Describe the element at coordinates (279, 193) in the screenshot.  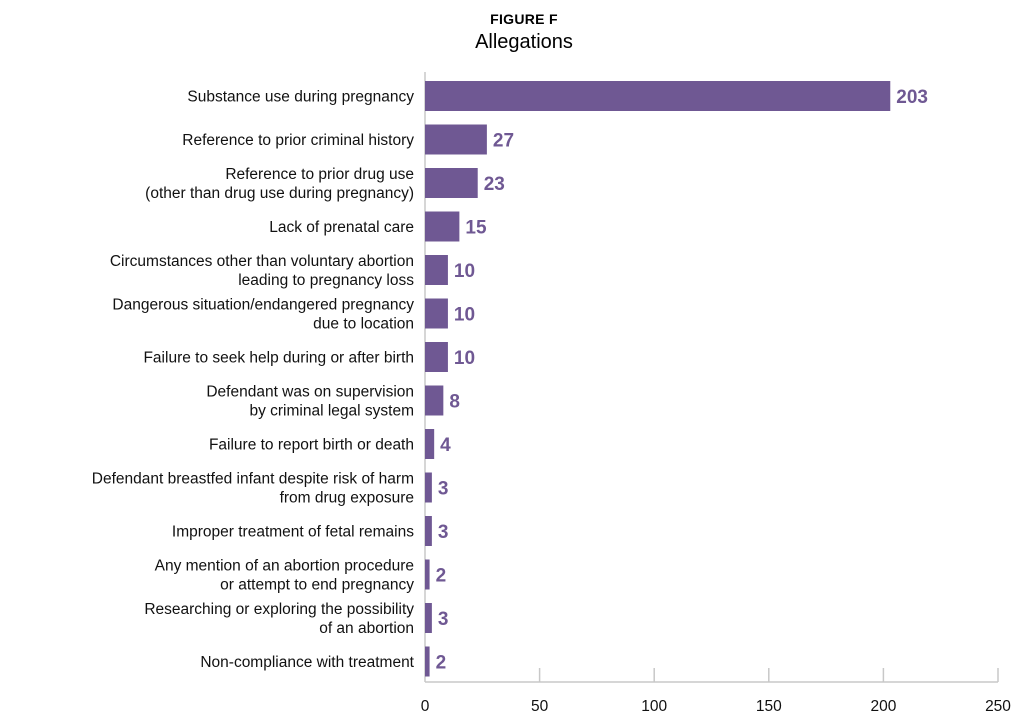
I see `category-label-line: (other than drug use during pregnancy)` at that location.